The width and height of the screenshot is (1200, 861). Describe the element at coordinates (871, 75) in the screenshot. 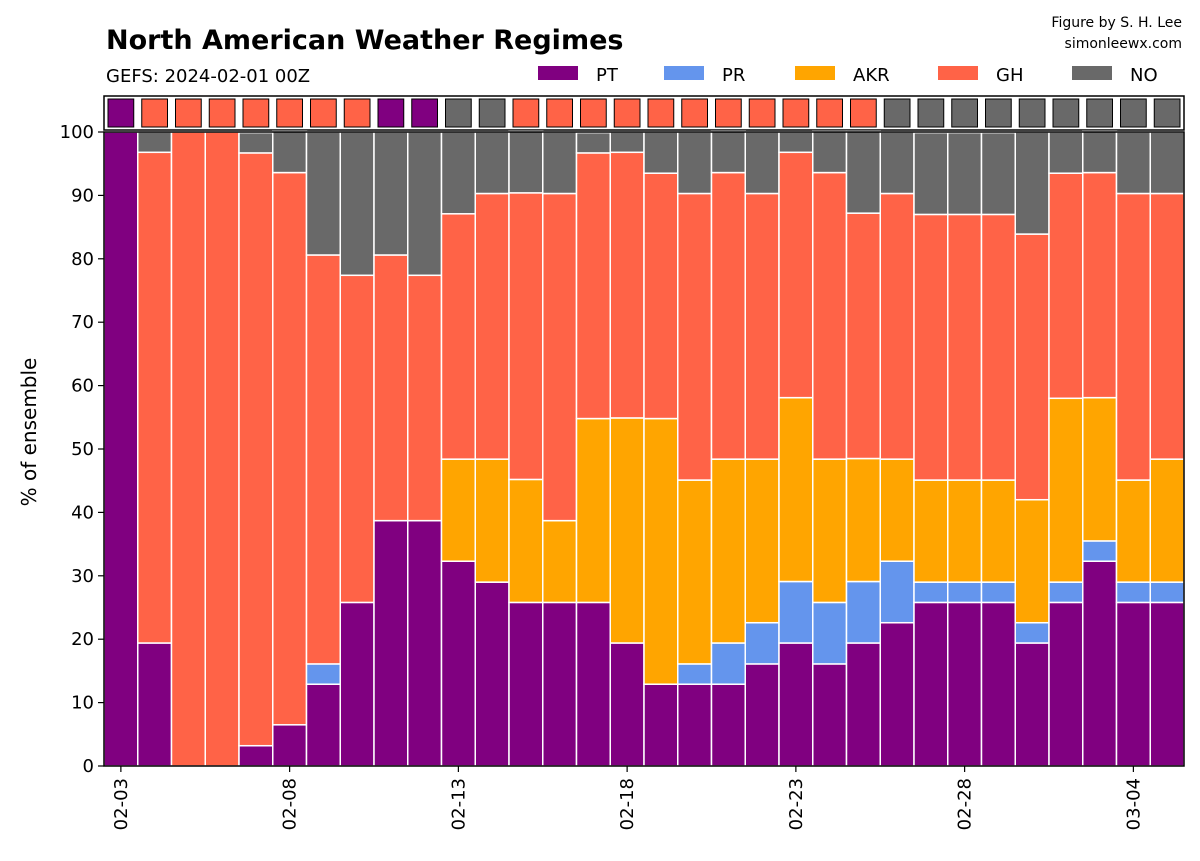

I see `legend-label-akr: AKR` at that location.